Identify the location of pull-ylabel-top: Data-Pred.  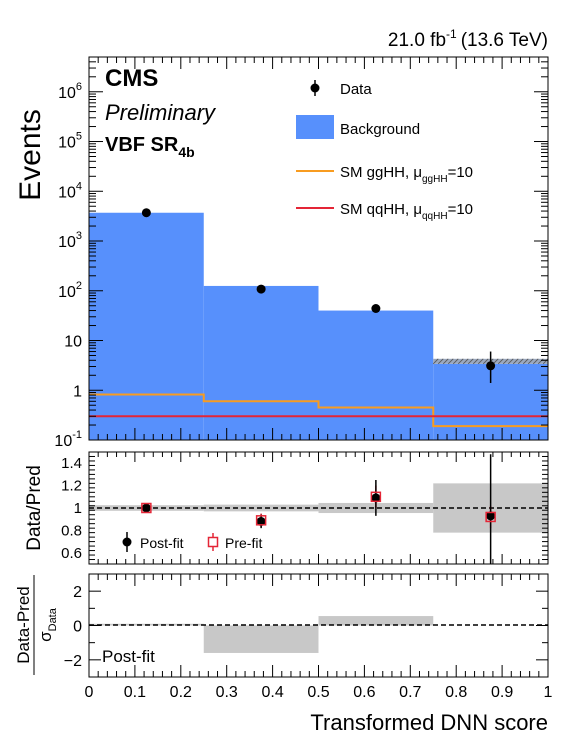
(23, 624).